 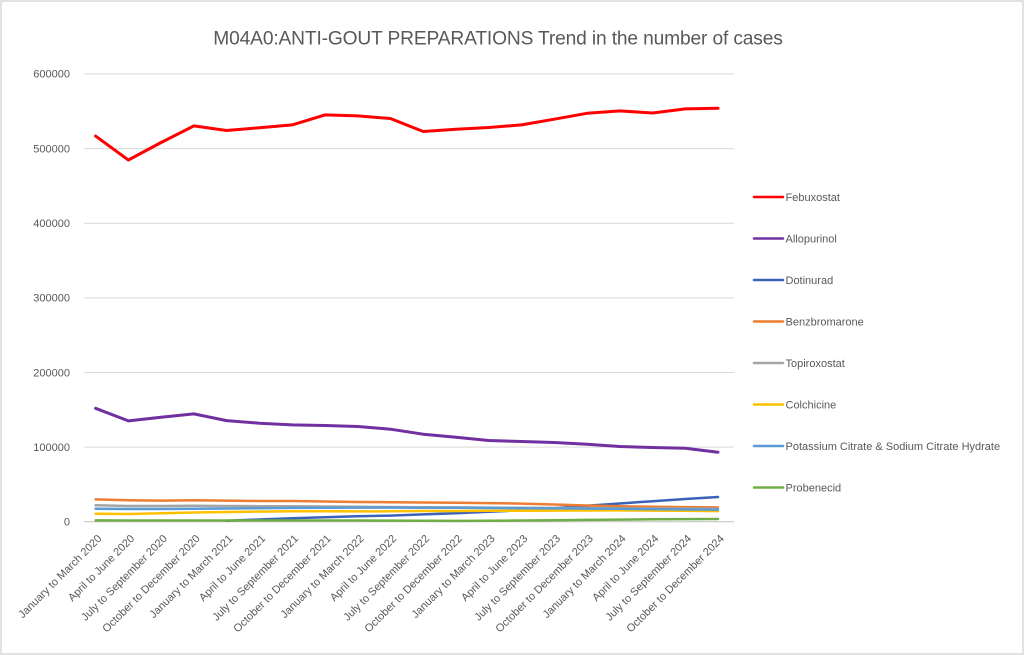 I want to click on svg-text: 200000, so click(x=51, y=373).